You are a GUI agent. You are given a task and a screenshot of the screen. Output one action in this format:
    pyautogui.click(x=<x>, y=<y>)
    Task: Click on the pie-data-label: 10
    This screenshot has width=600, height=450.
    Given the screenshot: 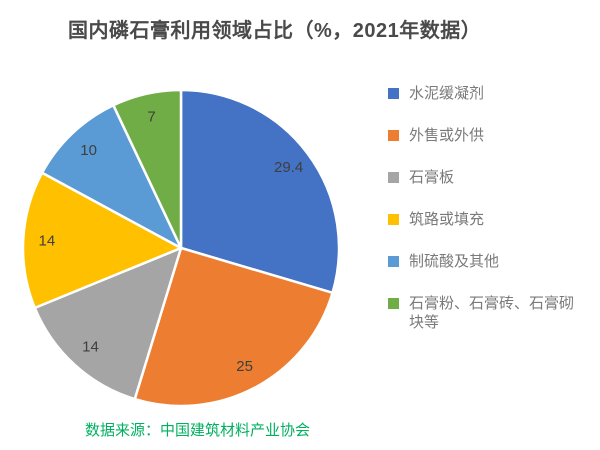 What is the action you would take?
    pyautogui.click(x=88, y=150)
    